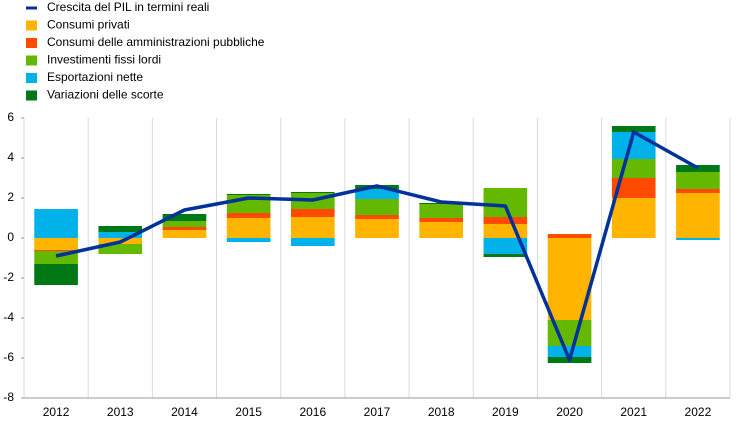  I want to click on y-tick-label: -4, so click(8, 317).